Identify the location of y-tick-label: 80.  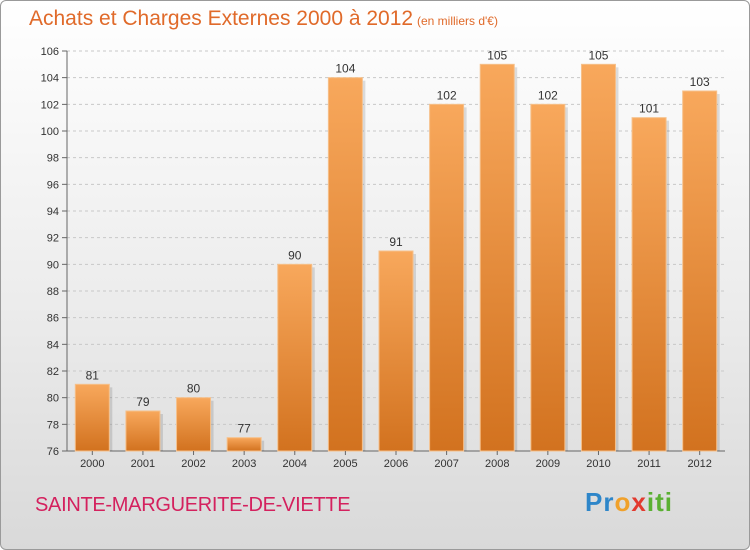
(53, 399).